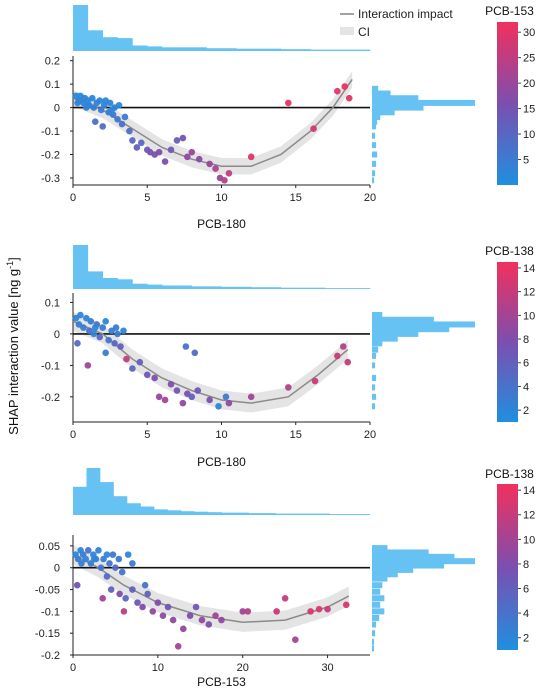  I want to click on colorbar-tick-label: 4, so click(526, 614).